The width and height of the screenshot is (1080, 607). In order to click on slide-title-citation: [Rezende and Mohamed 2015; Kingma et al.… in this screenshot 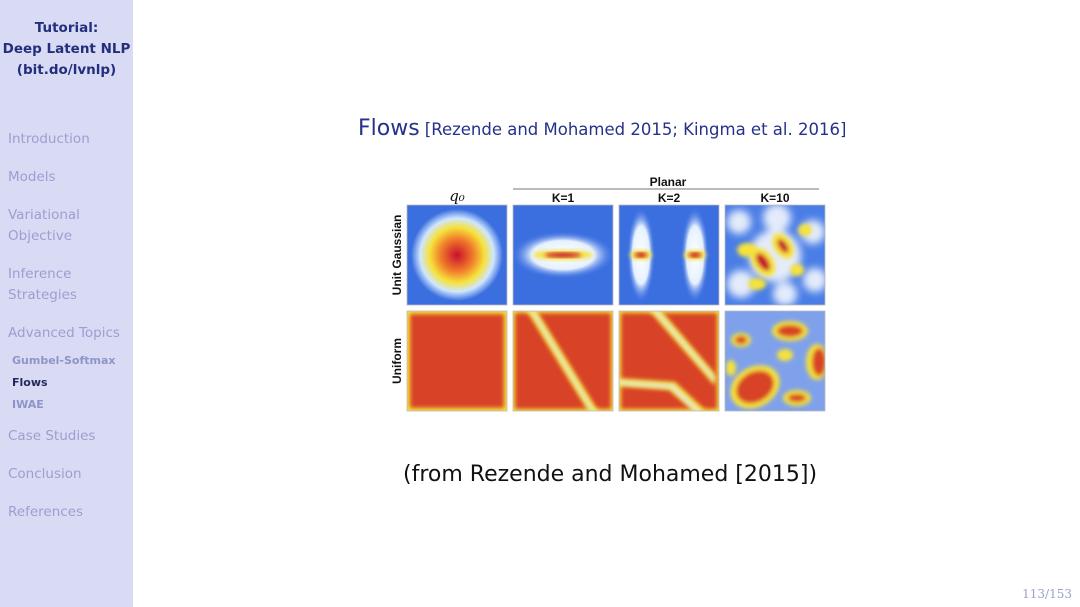, I will do `click(635, 129)`.